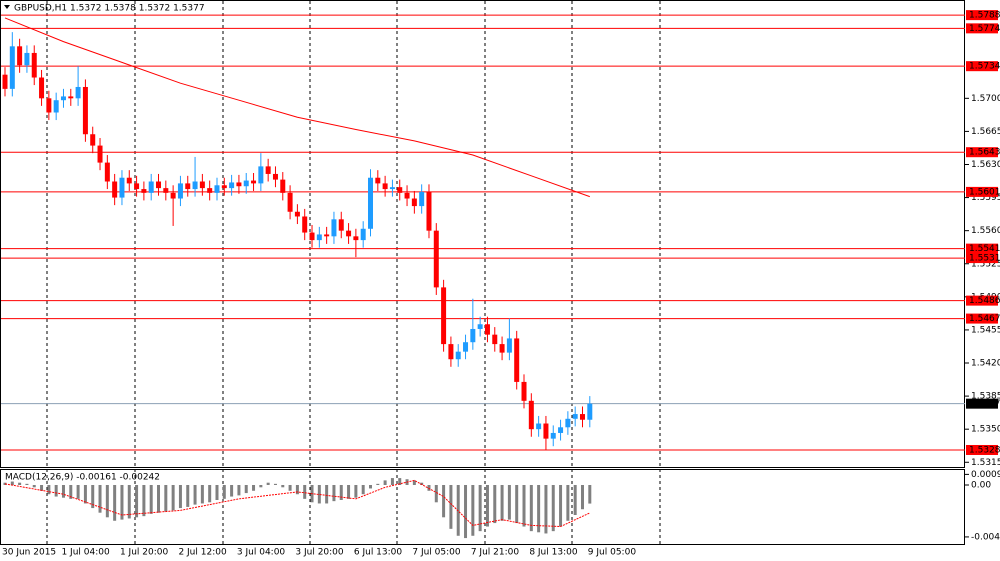 This screenshot has height=561, width=1000. Describe the element at coordinates (981, 486) in the screenshot. I see `y-tick-label: 0.00` at that location.